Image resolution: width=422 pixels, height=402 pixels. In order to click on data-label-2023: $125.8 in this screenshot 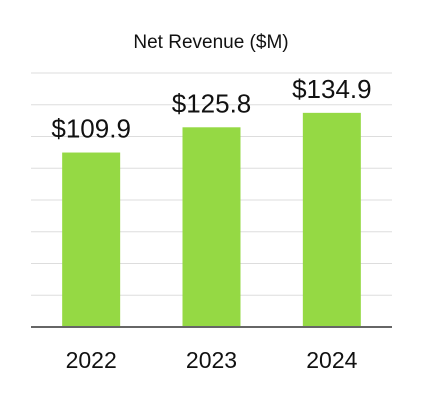, I will do `click(212, 103)`.